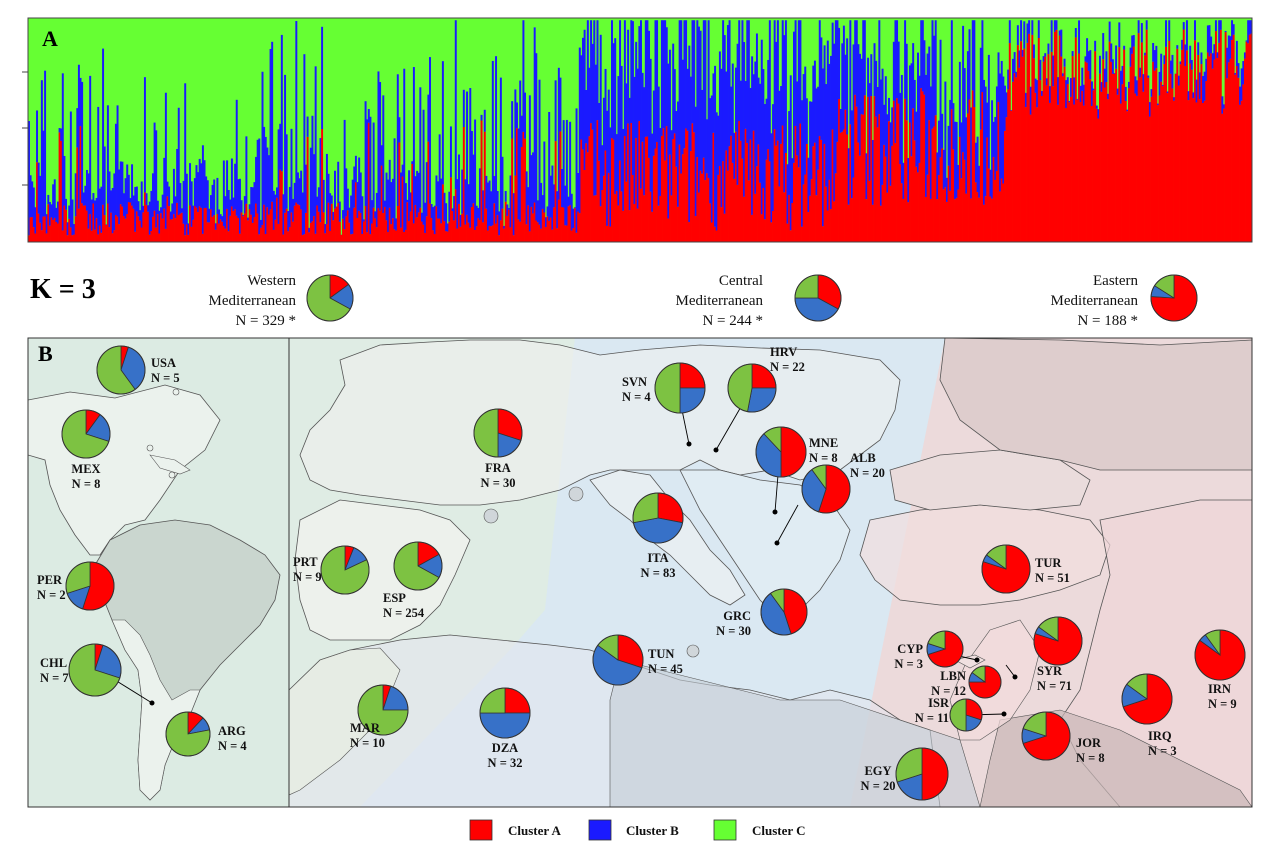 This screenshot has height=852, width=1279. What do you see at coordinates (383, 710) in the screenshot?
I see `pie-mar-outline` at bounding box center [383, 710].